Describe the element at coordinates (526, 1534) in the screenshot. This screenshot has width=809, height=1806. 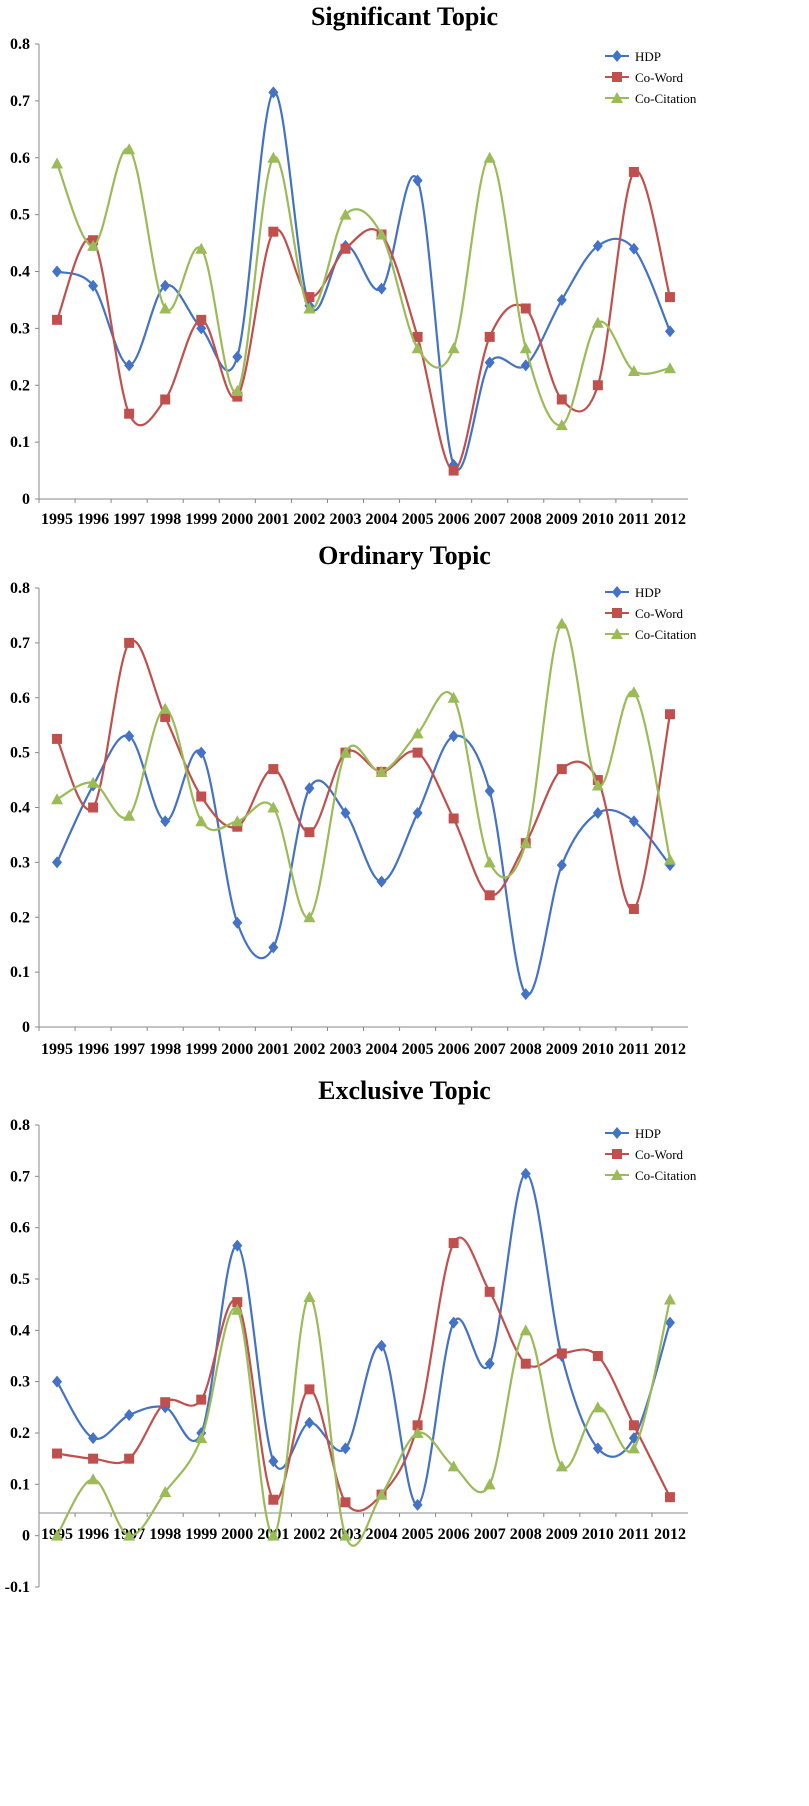
I see `x-tick-label: 2008` at that location.